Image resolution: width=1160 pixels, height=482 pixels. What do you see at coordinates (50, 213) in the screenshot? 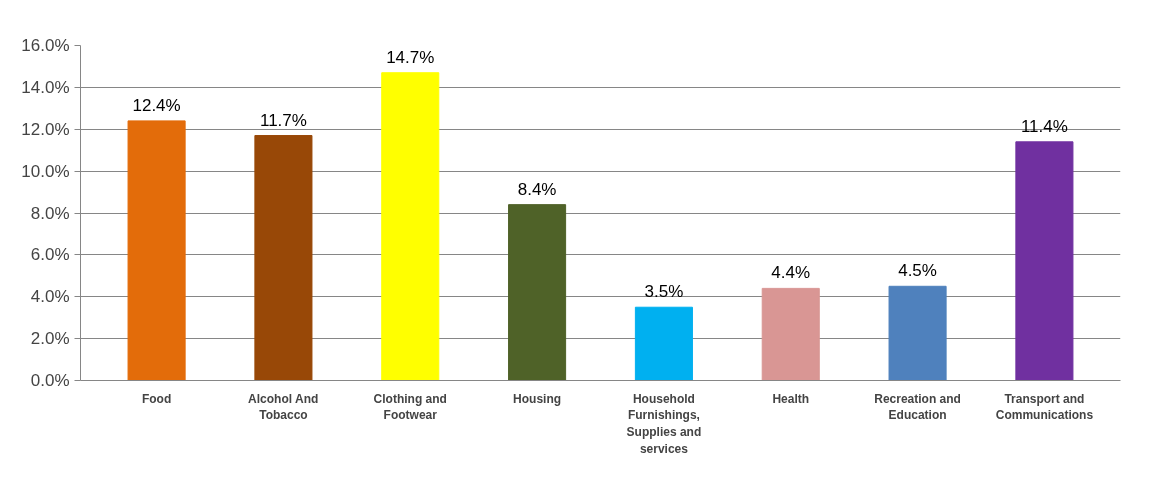
I see `y-tick-label: 8.0%` at bounding box center [50, 213].